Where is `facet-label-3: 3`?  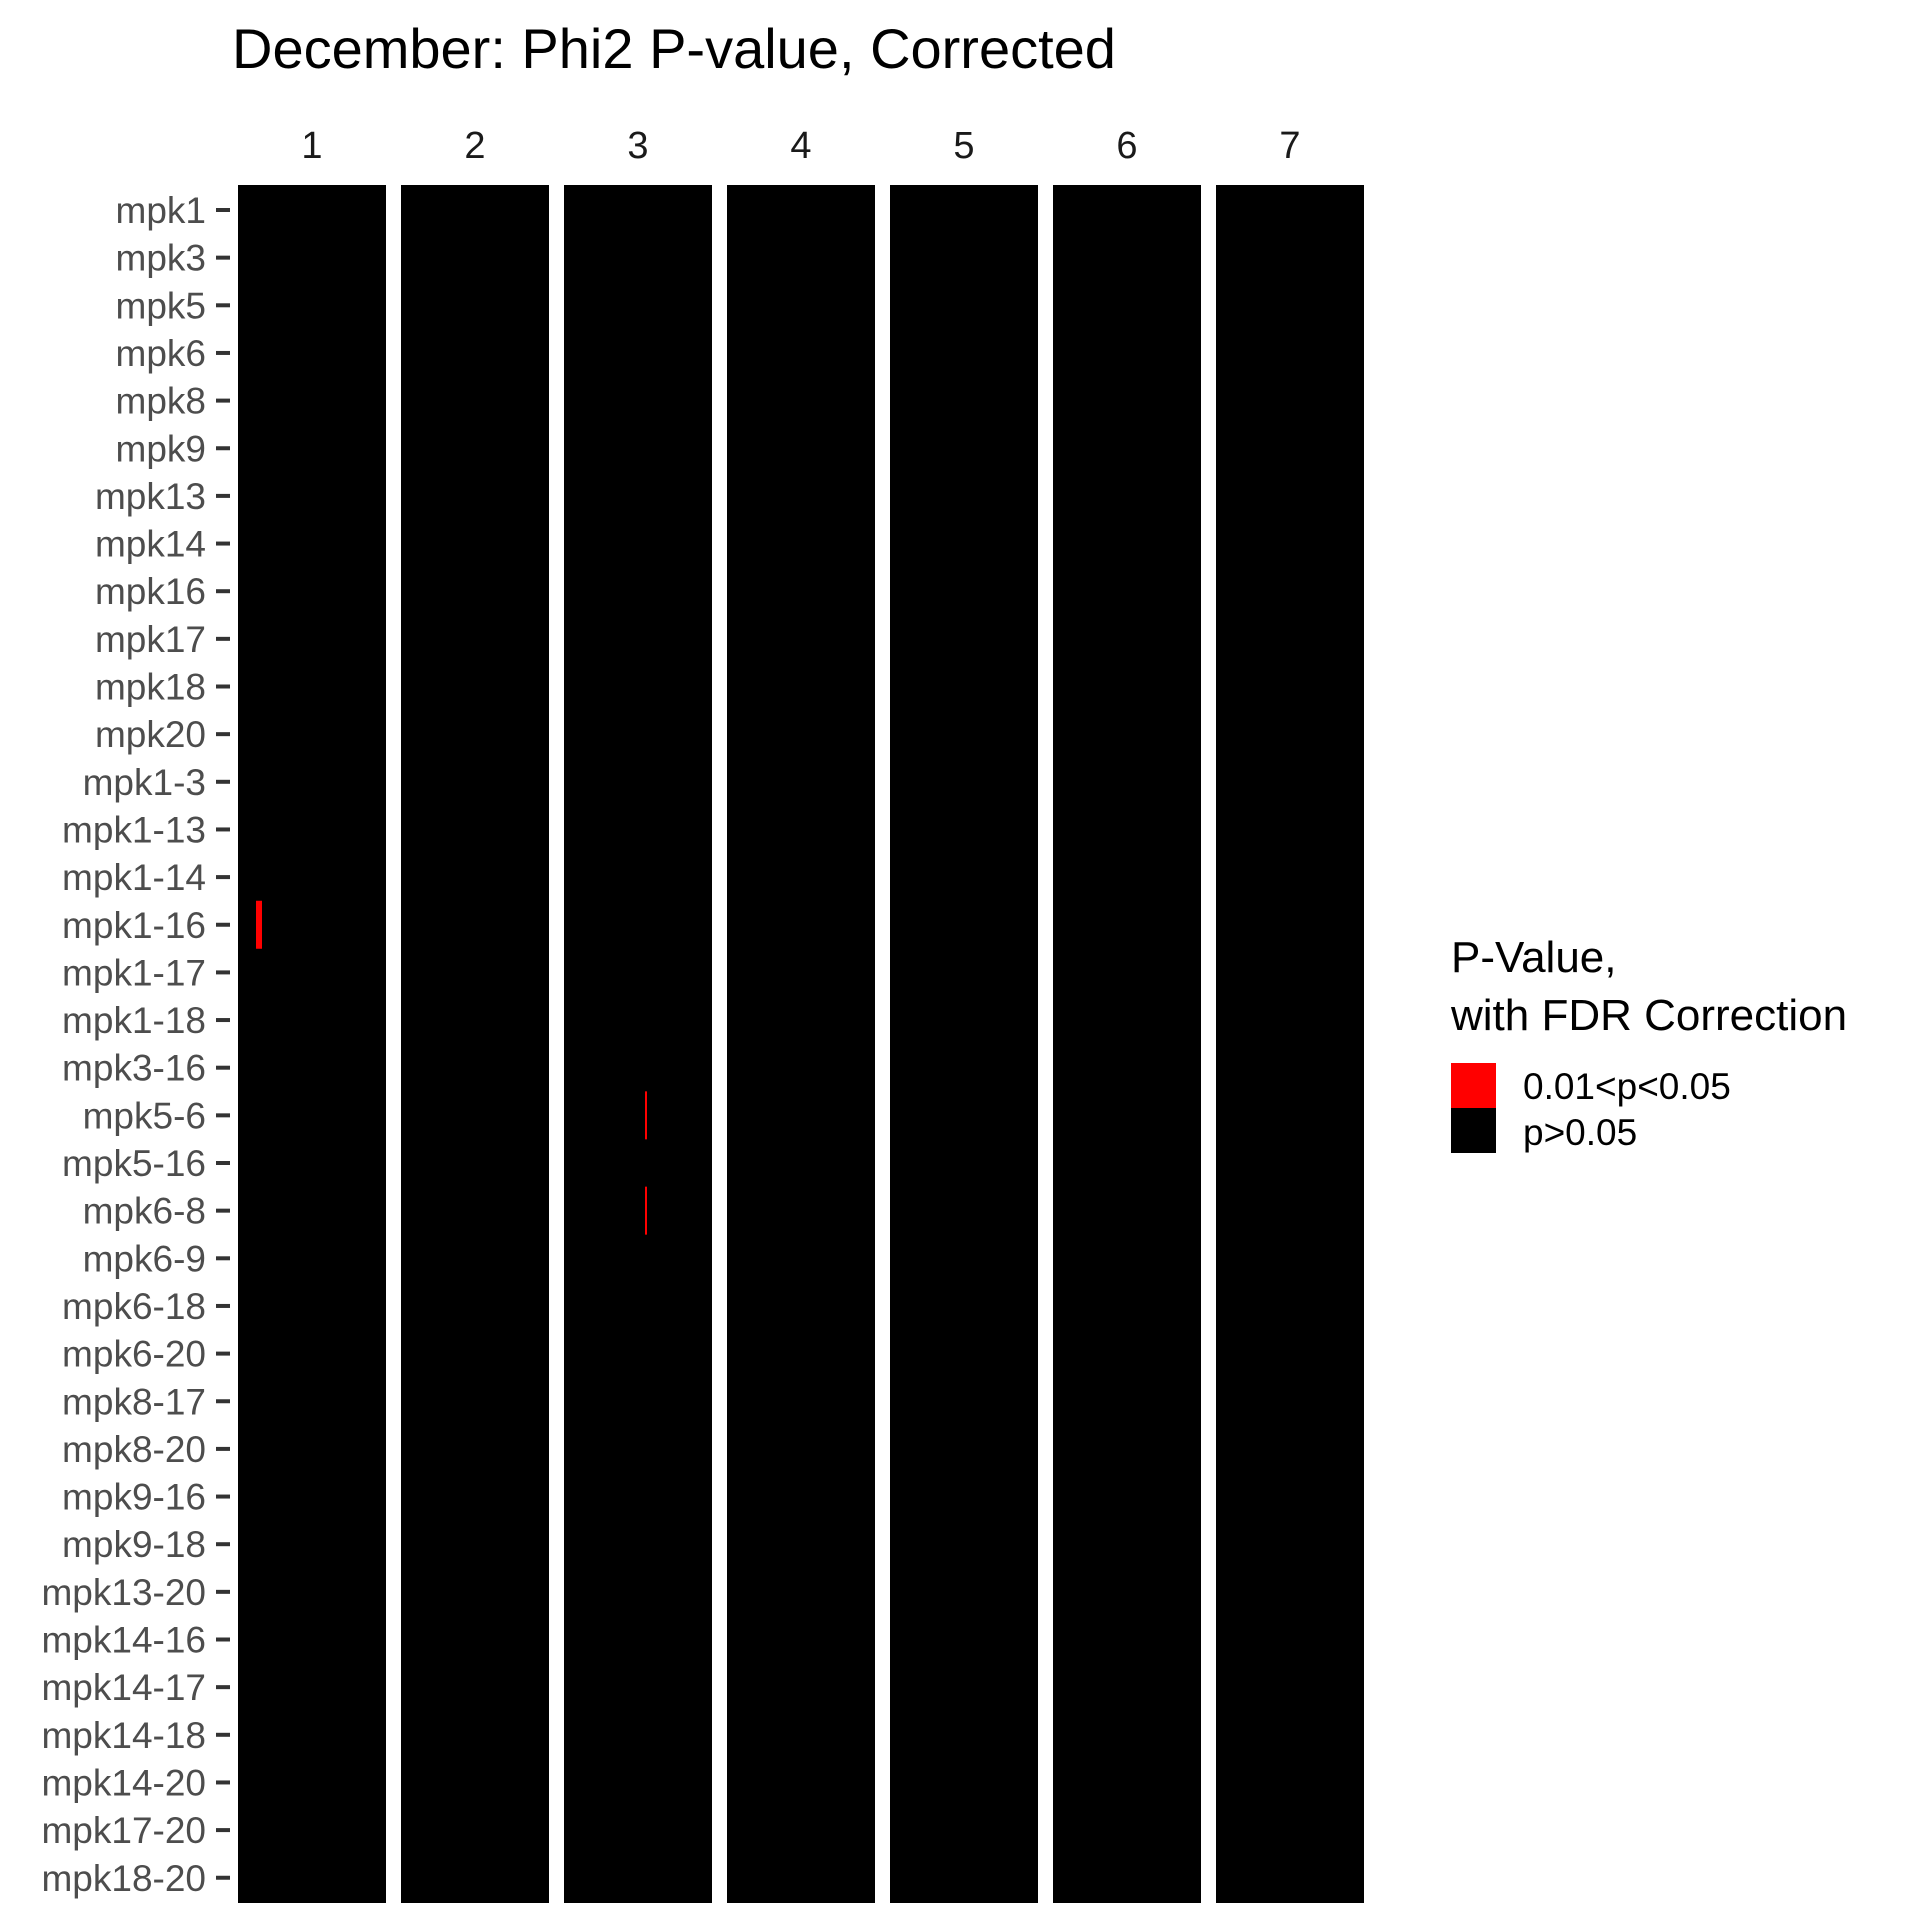 facet-label-3: 3 is located at coordinates (637, 146).